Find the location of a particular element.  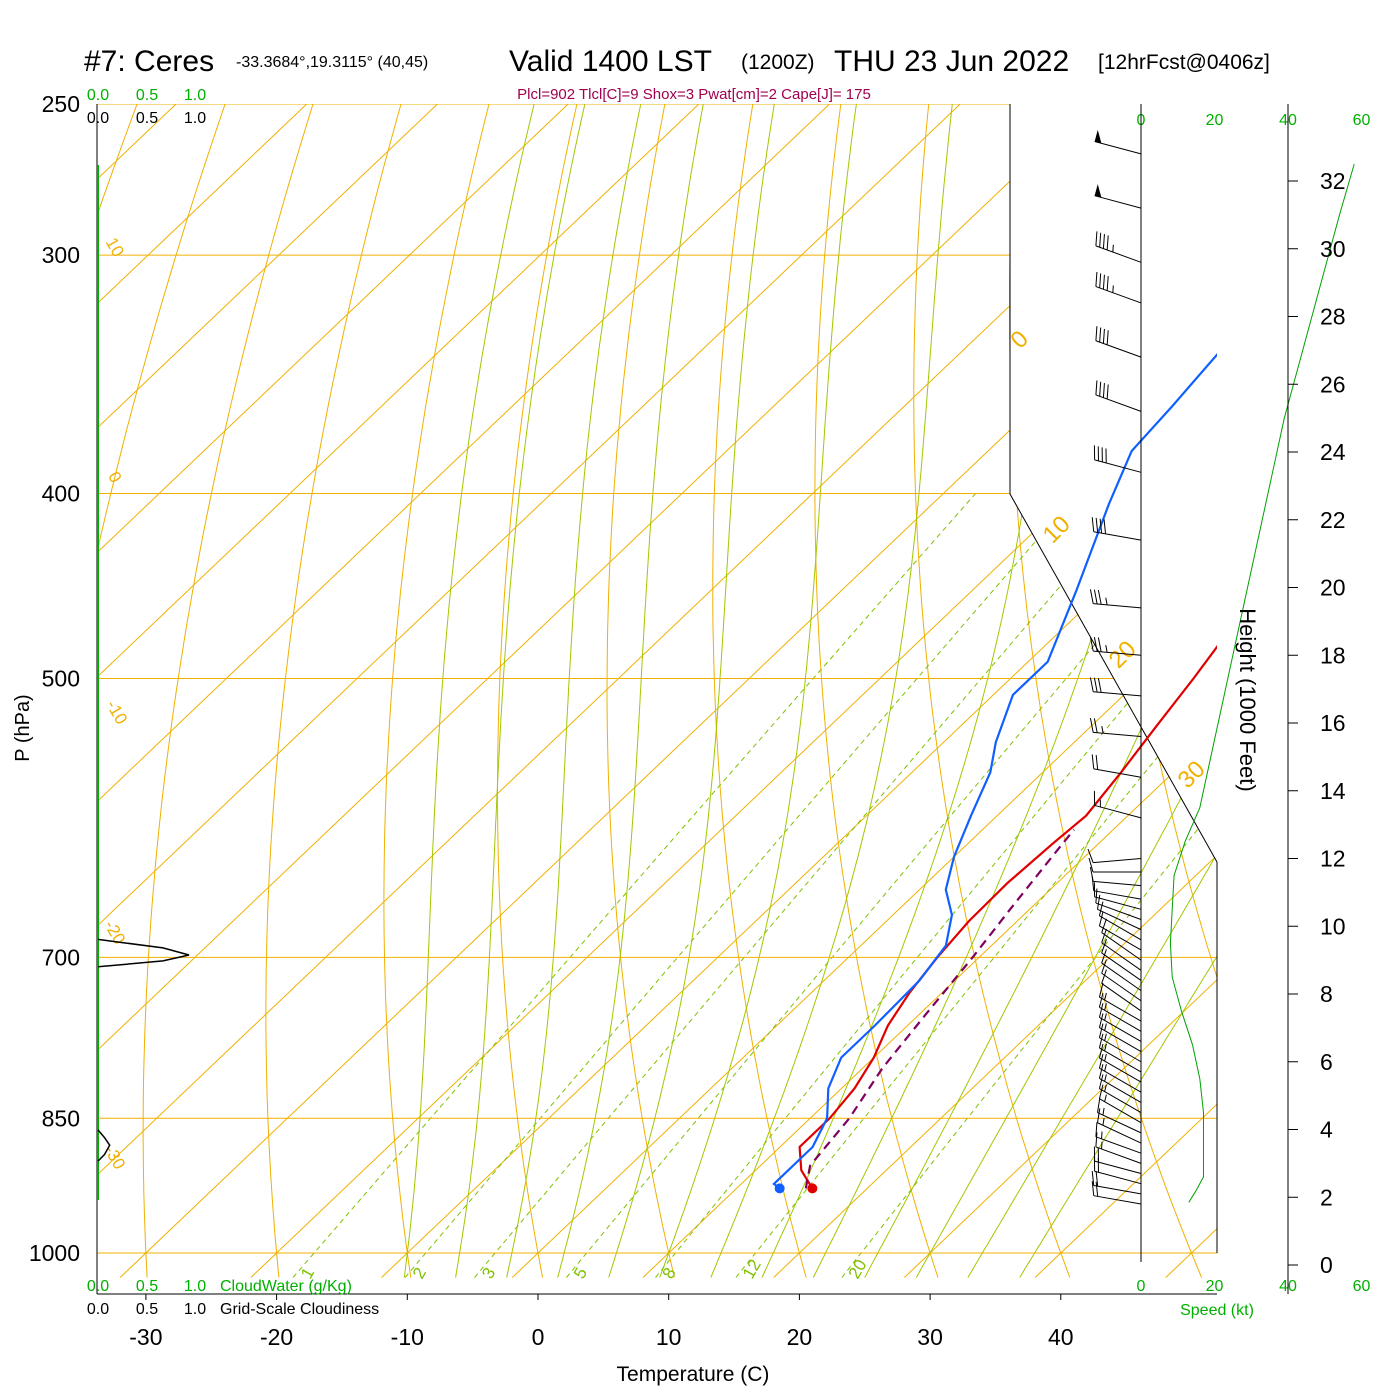

cloudwater-scale-bottom: 0.5 is located at coordinates (147, 1286).